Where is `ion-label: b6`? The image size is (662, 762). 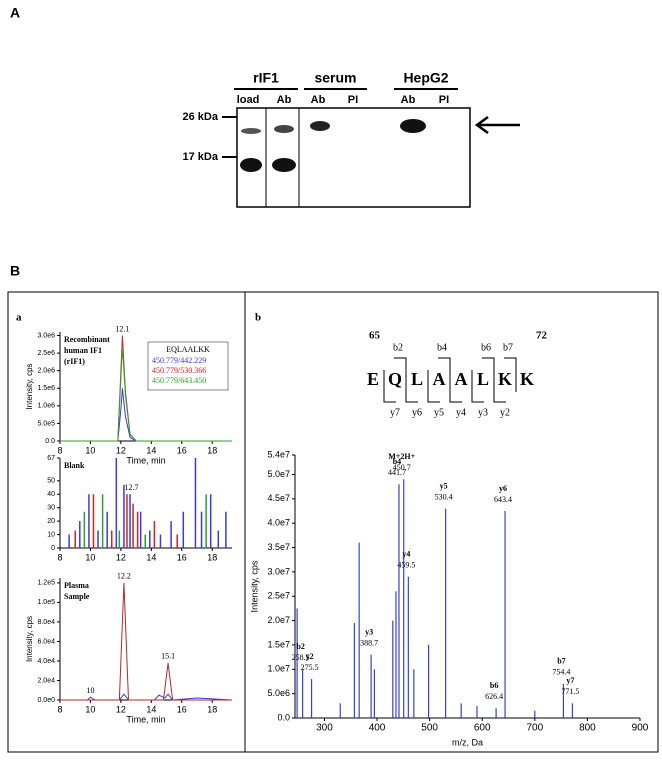
ion-label: b6 is located at coordinates (494, 685).